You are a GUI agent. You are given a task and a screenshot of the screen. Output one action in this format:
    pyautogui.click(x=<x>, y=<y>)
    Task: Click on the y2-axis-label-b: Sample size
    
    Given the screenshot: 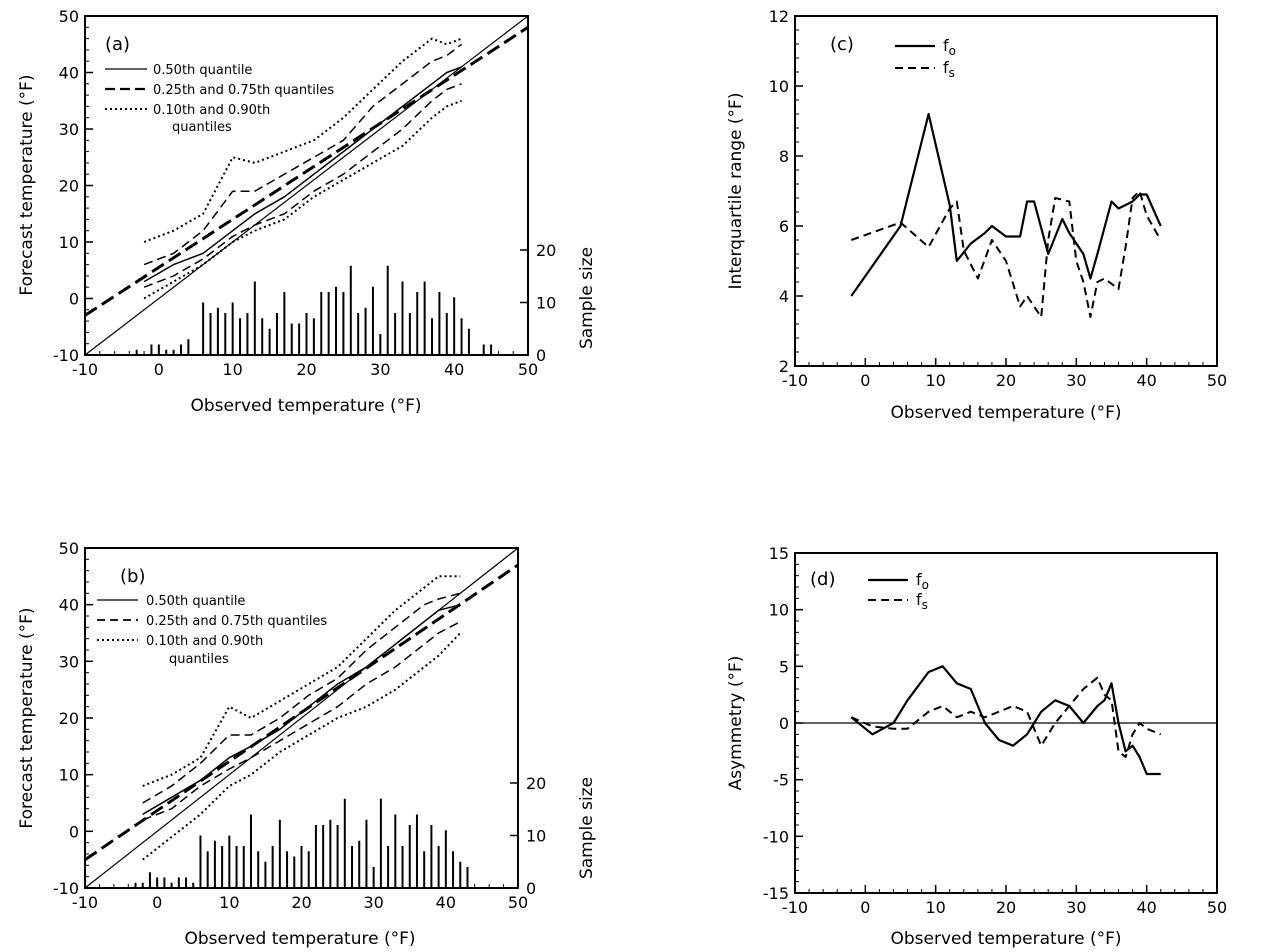 What is the action you would take?
    pyautogui.click(x=587, y=828)
    